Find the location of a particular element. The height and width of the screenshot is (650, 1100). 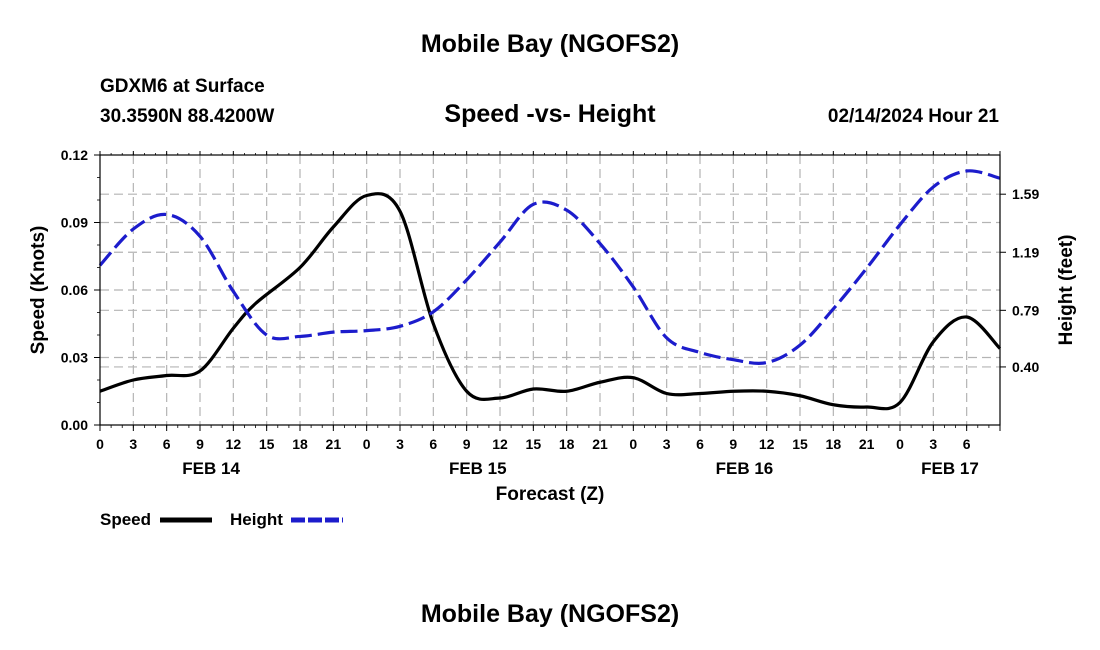

chart-legend: Speed Height is located at coordinates (221, 519).